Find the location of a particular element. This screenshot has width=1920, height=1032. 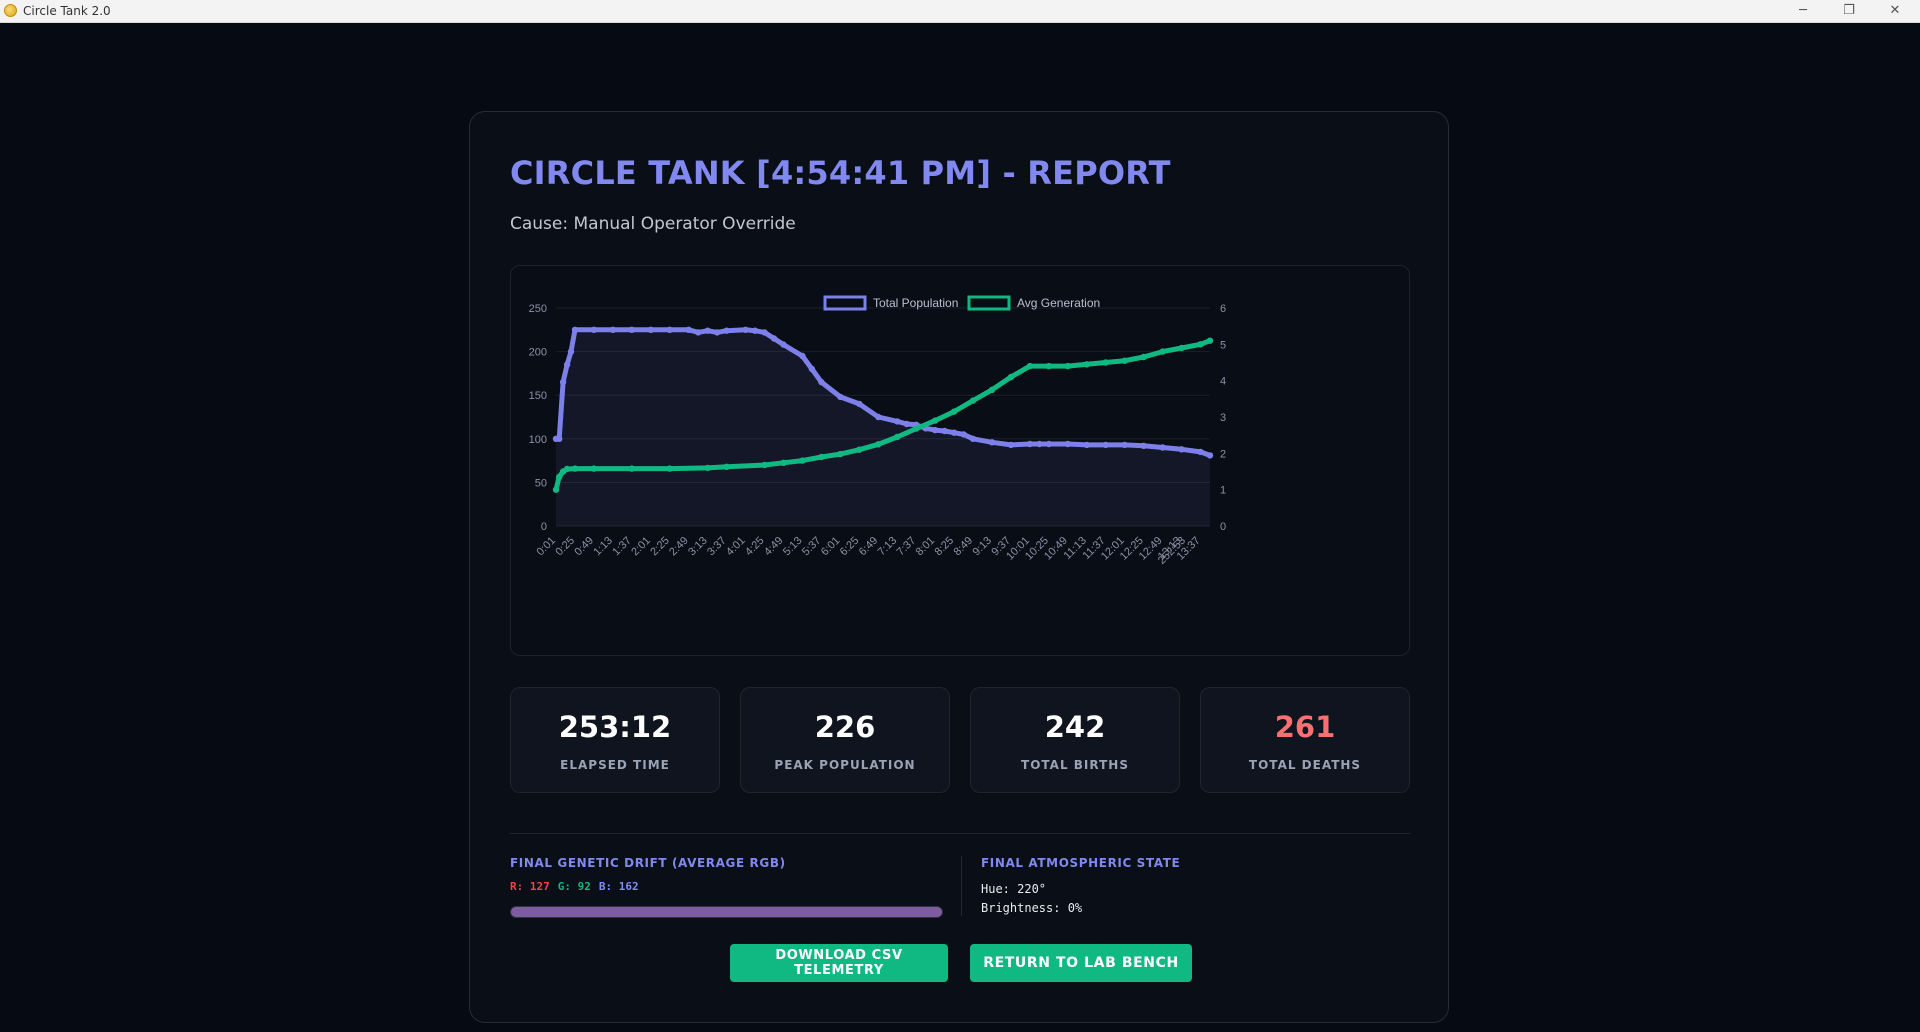

x-tick-label: 5:37 is located at coordinates (812, 547).